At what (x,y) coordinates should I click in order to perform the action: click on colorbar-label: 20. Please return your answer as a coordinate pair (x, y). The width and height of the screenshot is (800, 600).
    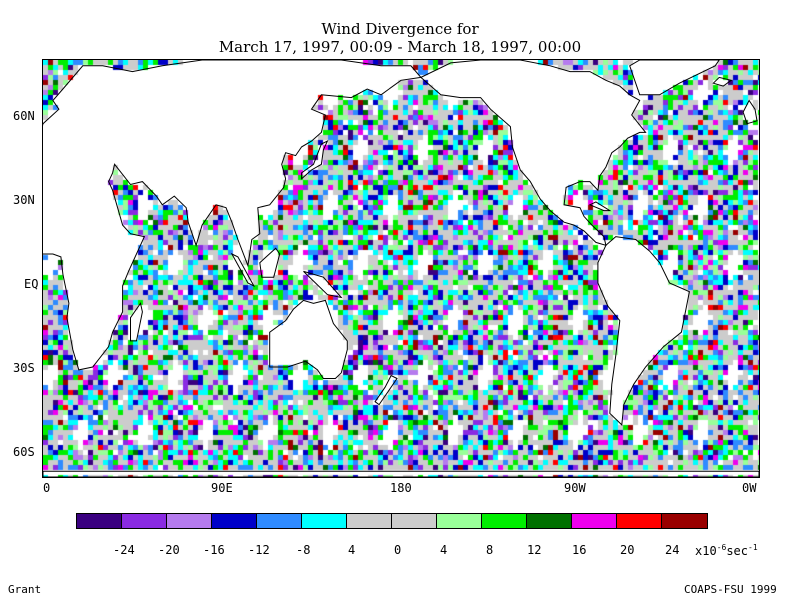
    Looking at the image, I should click on (627, 550).